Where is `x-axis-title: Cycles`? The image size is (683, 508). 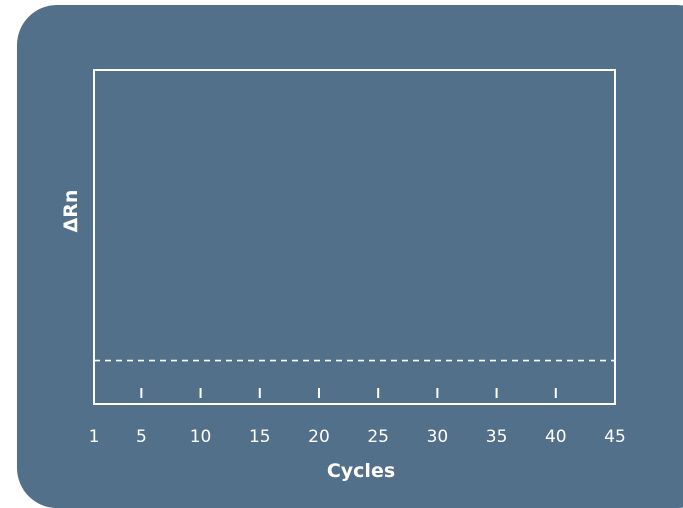 x-axis-title: Cycles is located at coordinates (361, 471).